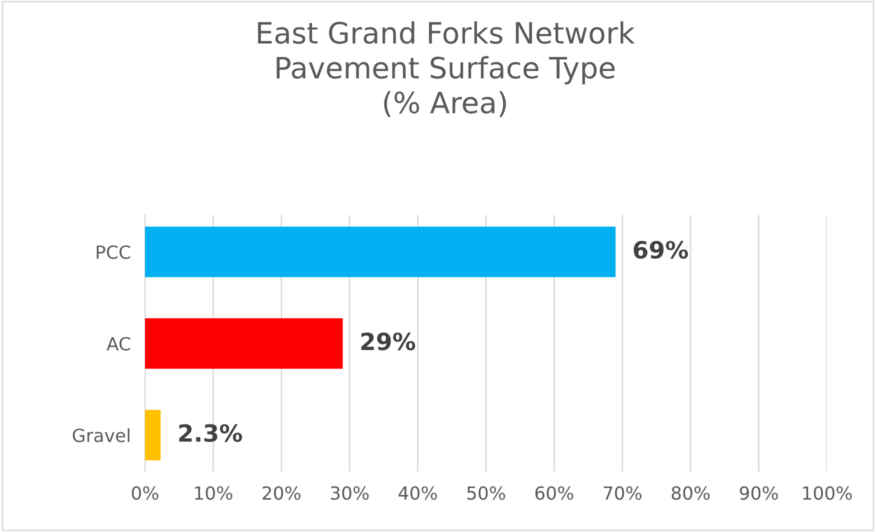 The height and width of the screenshot is (532, 876). What do you see at coordinates (661, 249) in the screenshot?
I see `data-label: 69%` at bounding box center [661, 249].